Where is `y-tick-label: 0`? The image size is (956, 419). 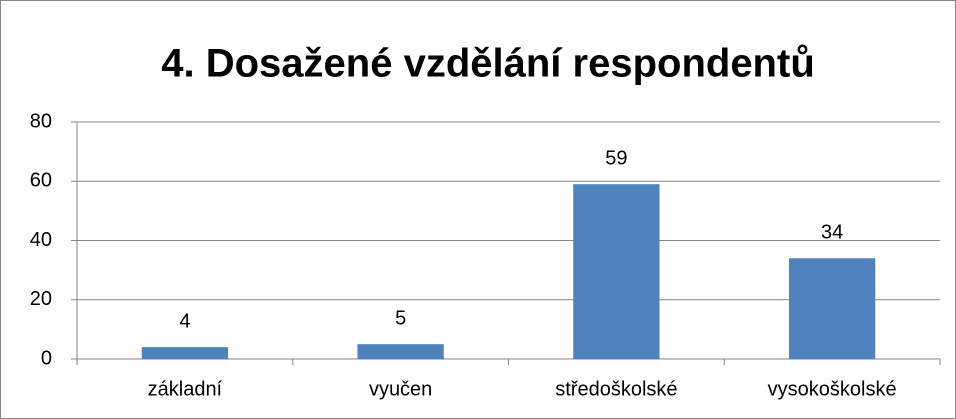
y-tick-label: 0 is located at coordinates (46, 358).